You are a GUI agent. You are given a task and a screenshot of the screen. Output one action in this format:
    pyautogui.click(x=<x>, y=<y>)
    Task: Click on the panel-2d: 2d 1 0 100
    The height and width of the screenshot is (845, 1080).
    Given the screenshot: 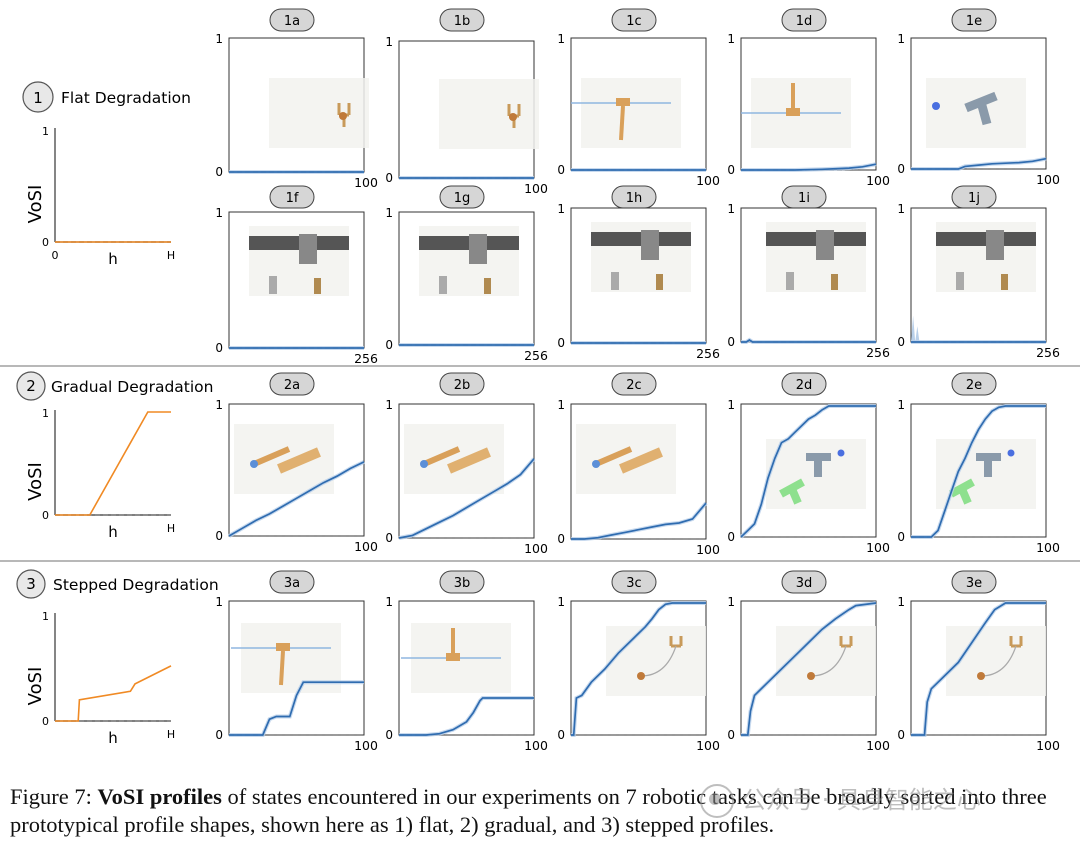 What is the action you would take?
    pyautogui.click(x=808, y=463)
    